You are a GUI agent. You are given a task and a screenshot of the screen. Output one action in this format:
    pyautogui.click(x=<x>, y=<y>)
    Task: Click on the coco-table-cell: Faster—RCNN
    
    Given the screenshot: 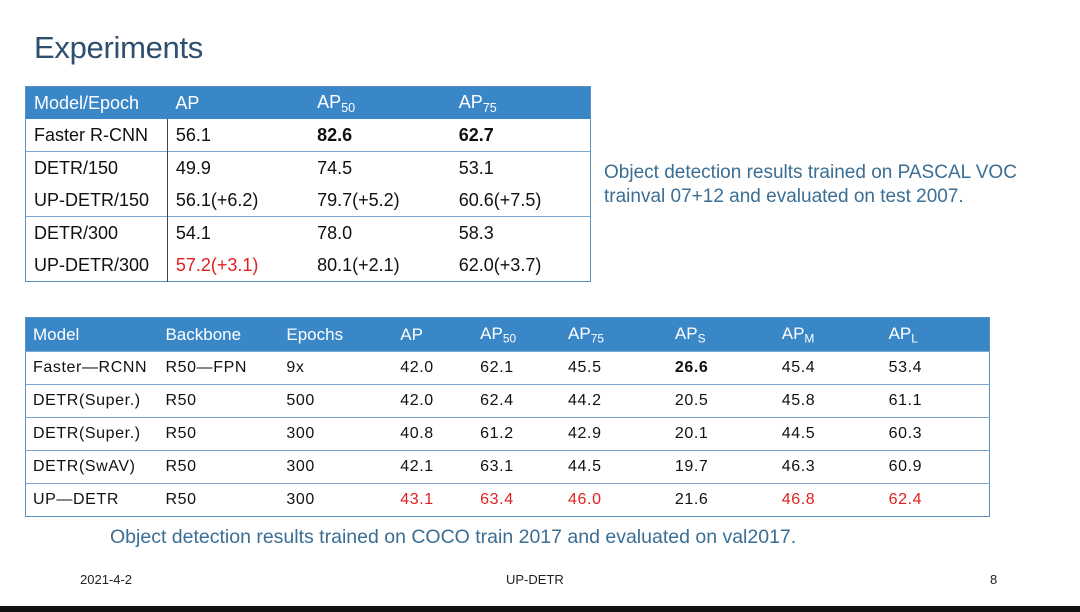 What is the action you would take?
    pyautogui.click(x=92, y=368)
    